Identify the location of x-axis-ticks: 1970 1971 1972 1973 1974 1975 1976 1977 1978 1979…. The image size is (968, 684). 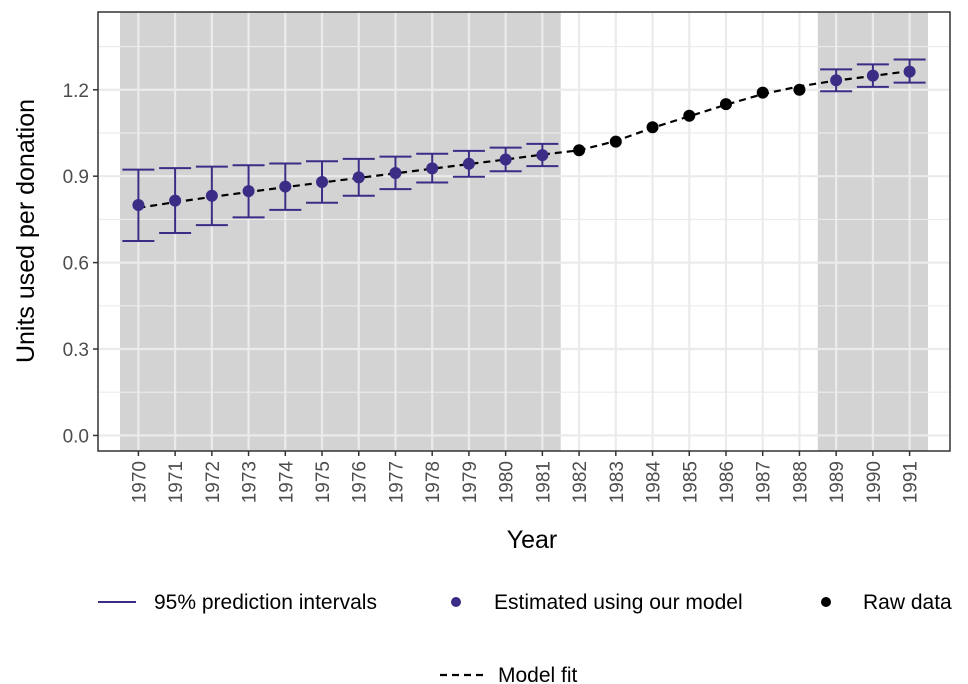
(525, 477).